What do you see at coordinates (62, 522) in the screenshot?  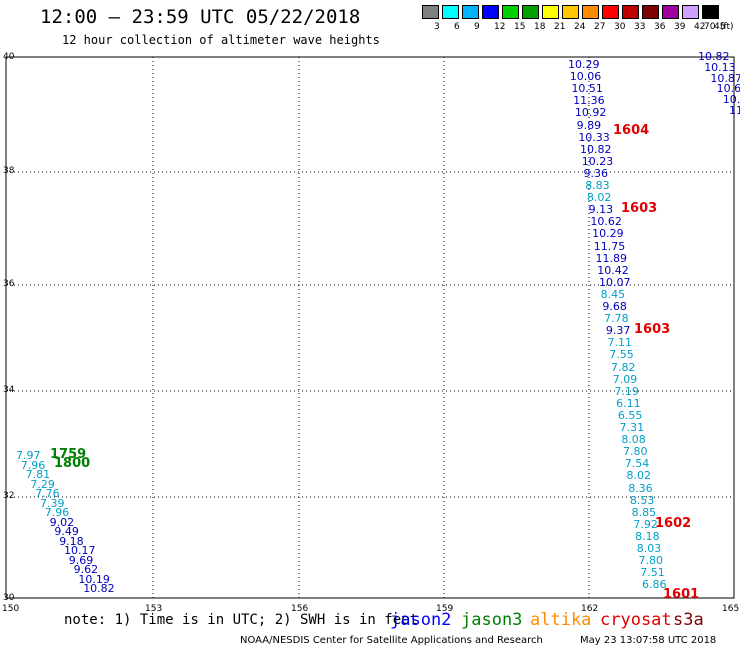 I see `wave-height-value: 9.02` at bounding box center [62, 522].